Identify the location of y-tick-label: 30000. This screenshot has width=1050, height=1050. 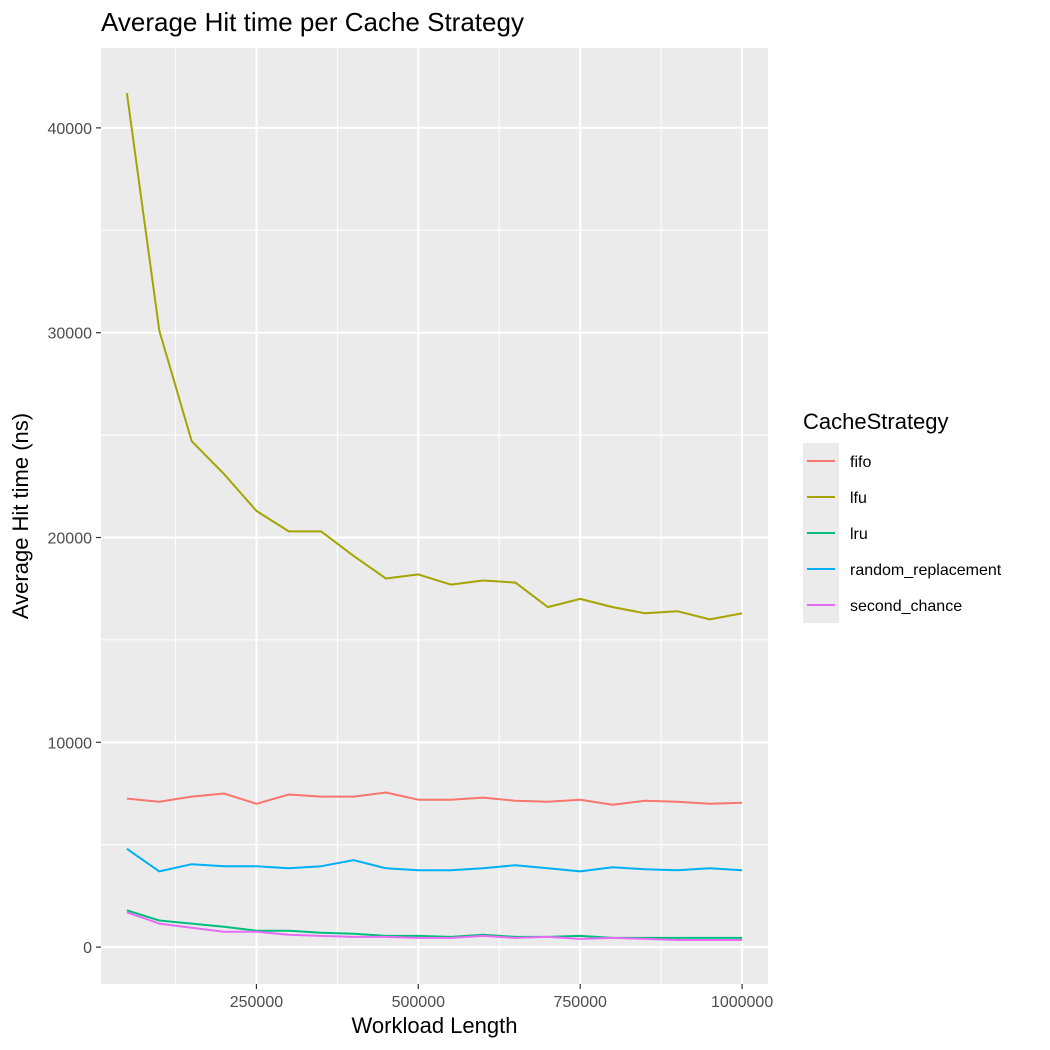
(70, 334).